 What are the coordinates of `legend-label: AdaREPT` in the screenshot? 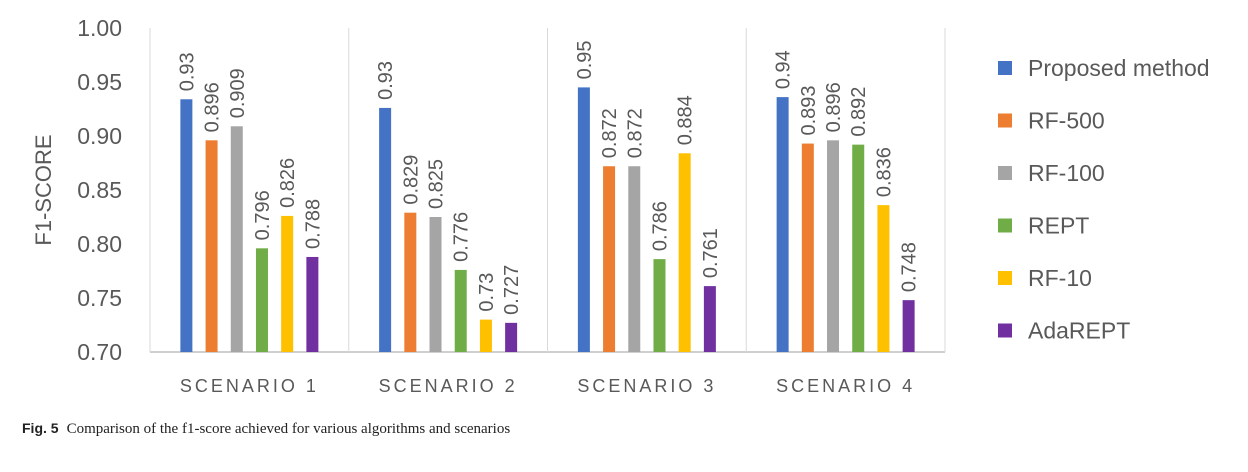 It's located at (1079, 331).